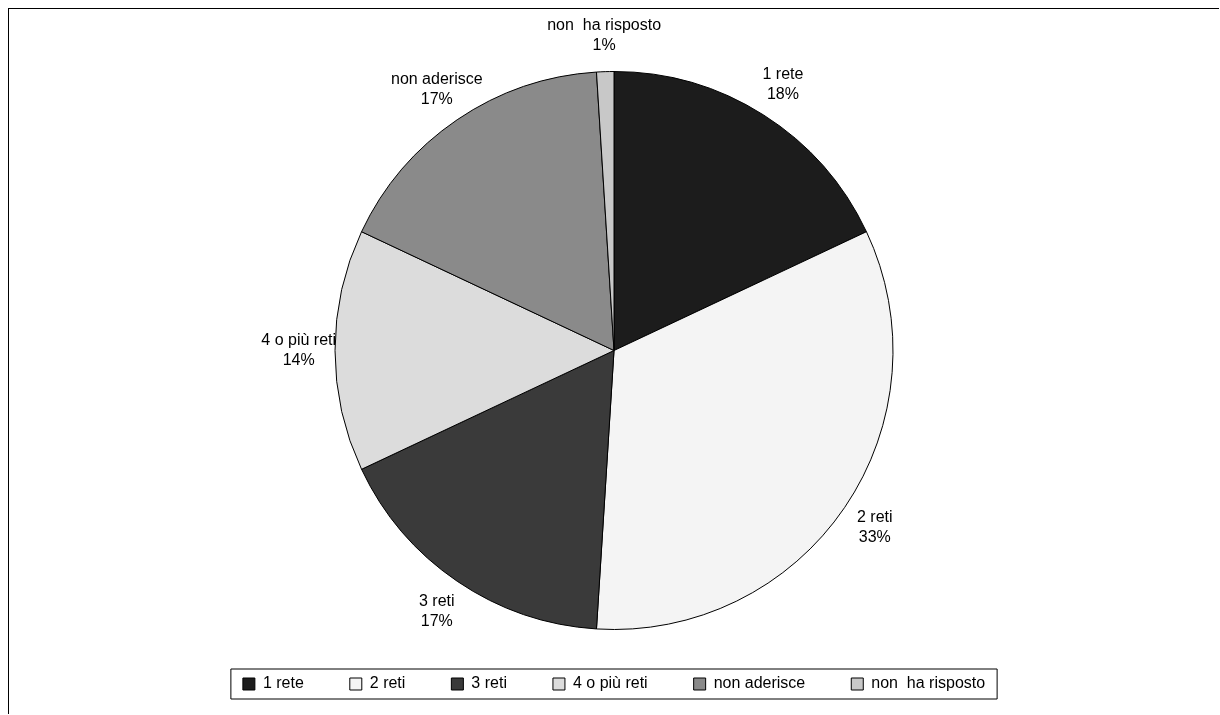 This screenshot has height=715, width=1220. What do you see at coordinates (783, 73) in the screenshot?
I see `slice-label: 1 rete` at bounding box center [783, 73].